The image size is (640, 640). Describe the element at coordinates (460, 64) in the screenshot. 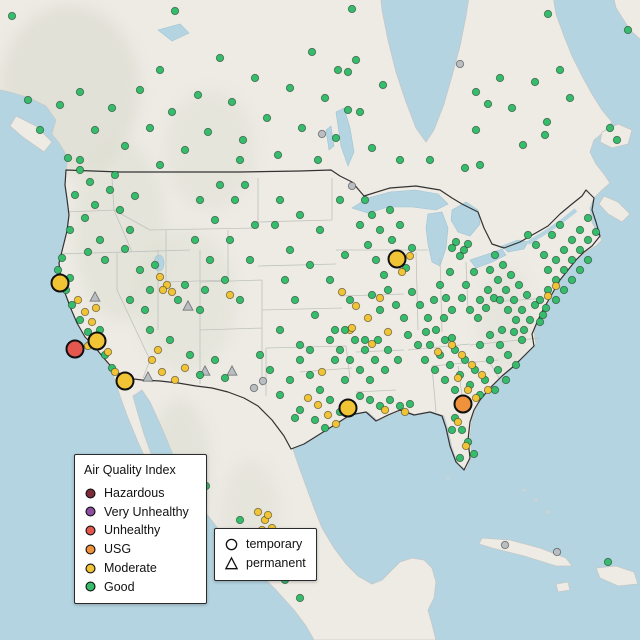

I see `station-marker-gray/no-data` at that location.